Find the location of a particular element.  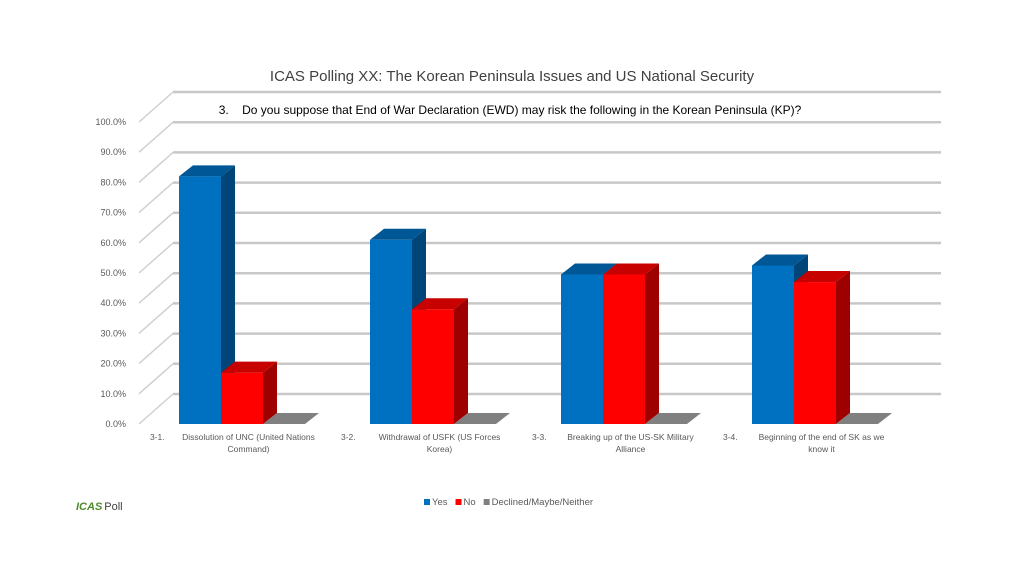

category-label: Command) is located at coordinates (248, 449).